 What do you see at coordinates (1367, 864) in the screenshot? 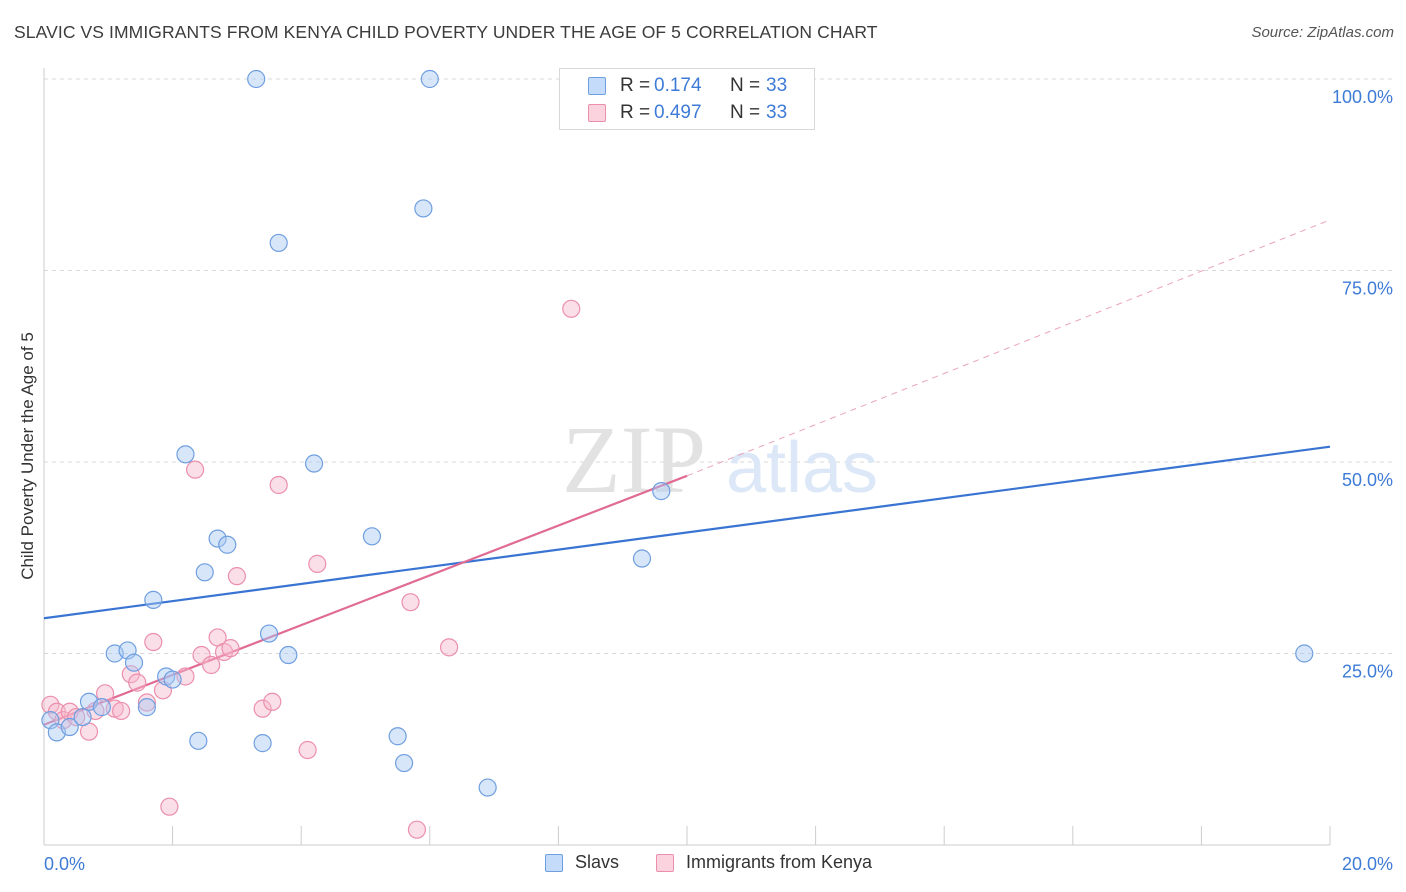
I see `x-tick-label: 20.0%` at bounding box center [1367, 864].